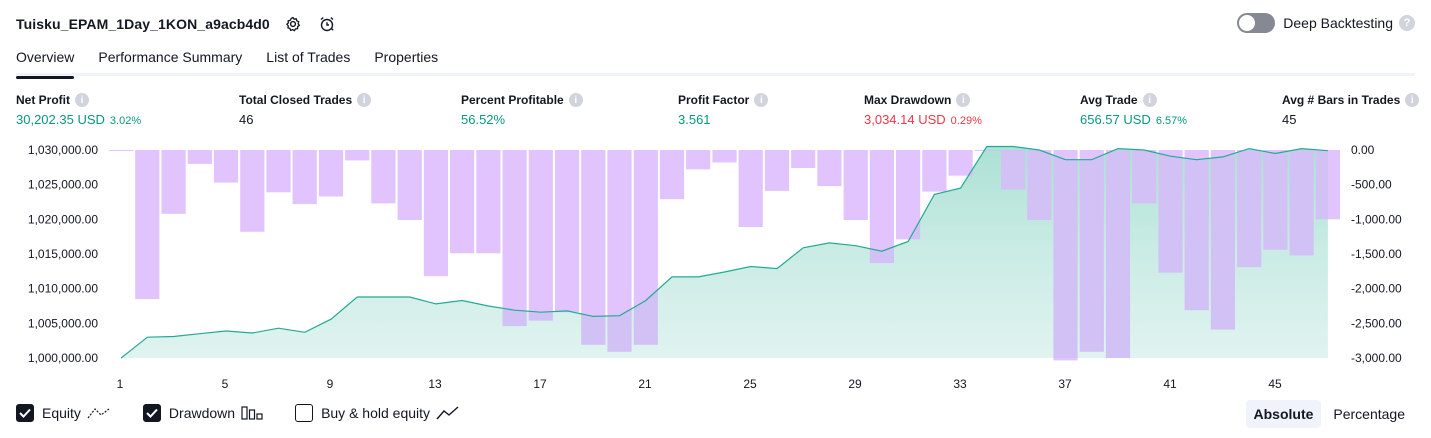  I want to click on y-left-tick-label: 1,020,000.00, so click(63, 219).